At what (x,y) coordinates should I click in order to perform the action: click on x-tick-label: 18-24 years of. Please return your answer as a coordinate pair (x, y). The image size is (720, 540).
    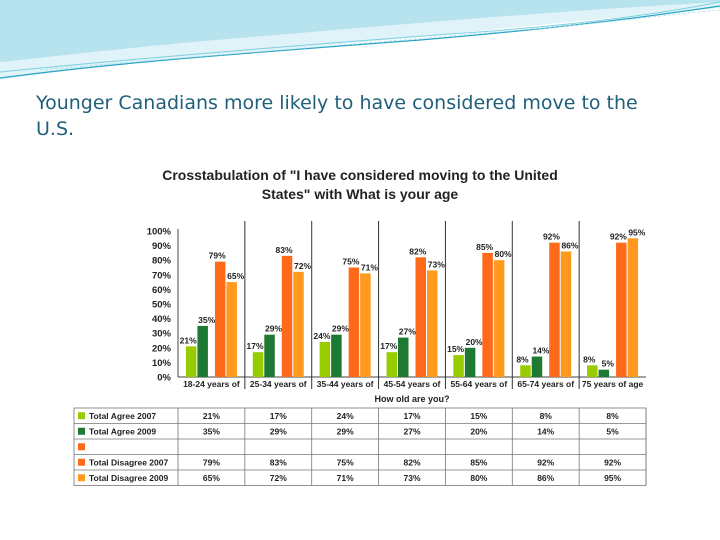
    Looking at the image, I should click on (211, 384).